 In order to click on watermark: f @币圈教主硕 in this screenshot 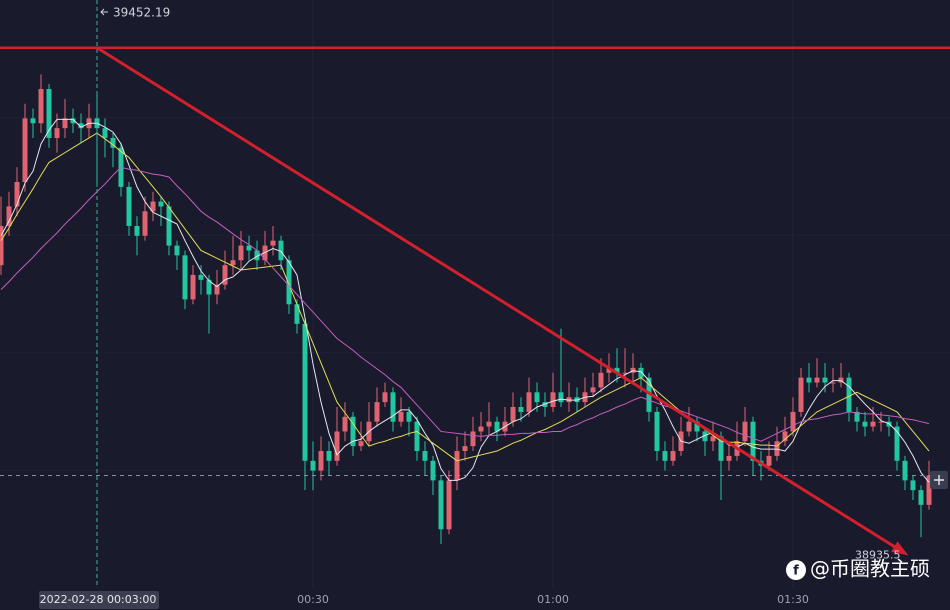, I will do `click(858, 569)`.